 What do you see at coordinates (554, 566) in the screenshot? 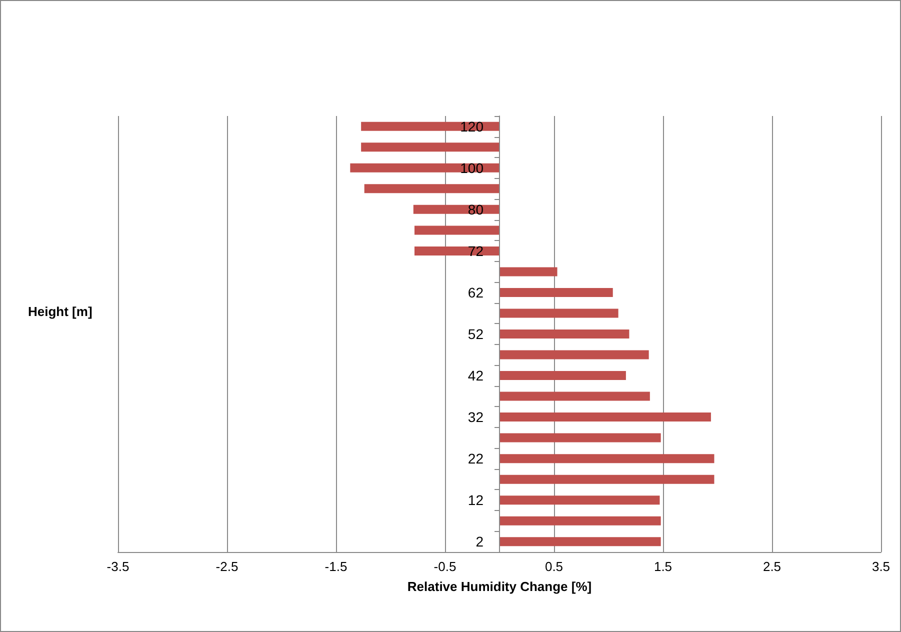
I see `x-tick-label: 0.5` at bounding box center [554, 566].